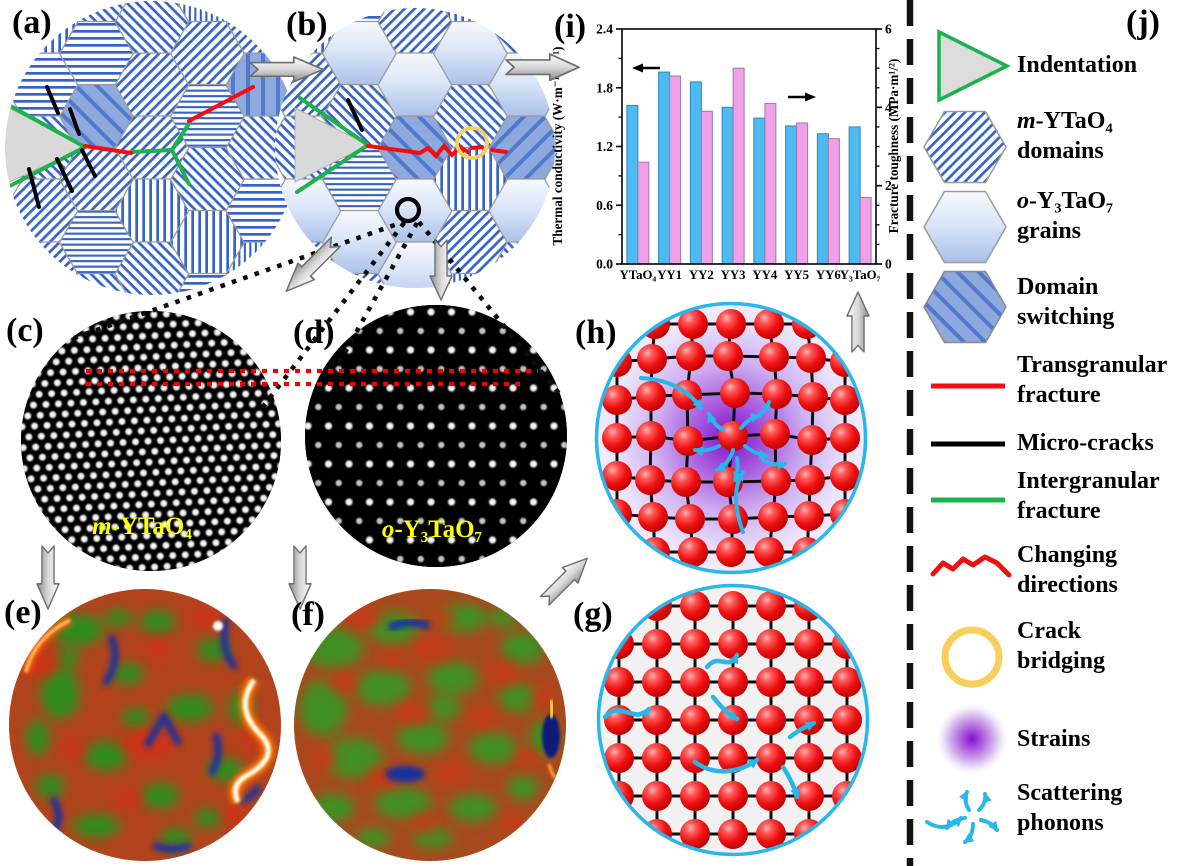  I want to click on changing-directions-icon, so click(972, 568).